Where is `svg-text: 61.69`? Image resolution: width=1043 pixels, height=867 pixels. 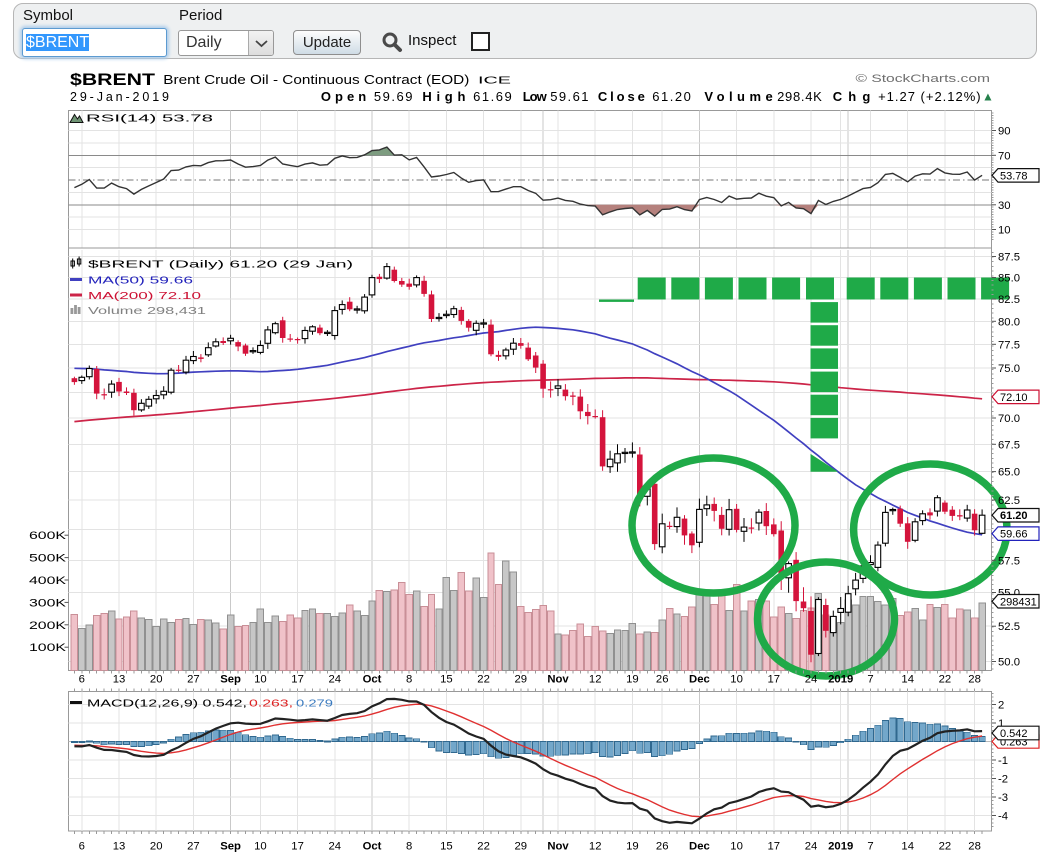
svg-text: 61.69 is located at coordinates (492, 96).